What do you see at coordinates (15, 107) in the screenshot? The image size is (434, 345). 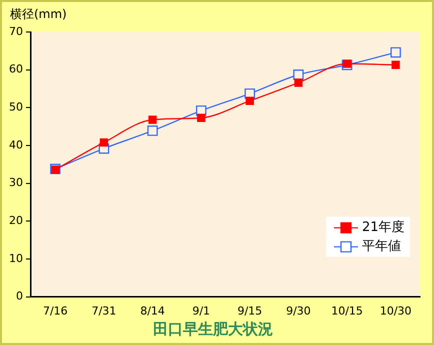 I see `y-tick-label: 50` at bounding box center [15, 107].